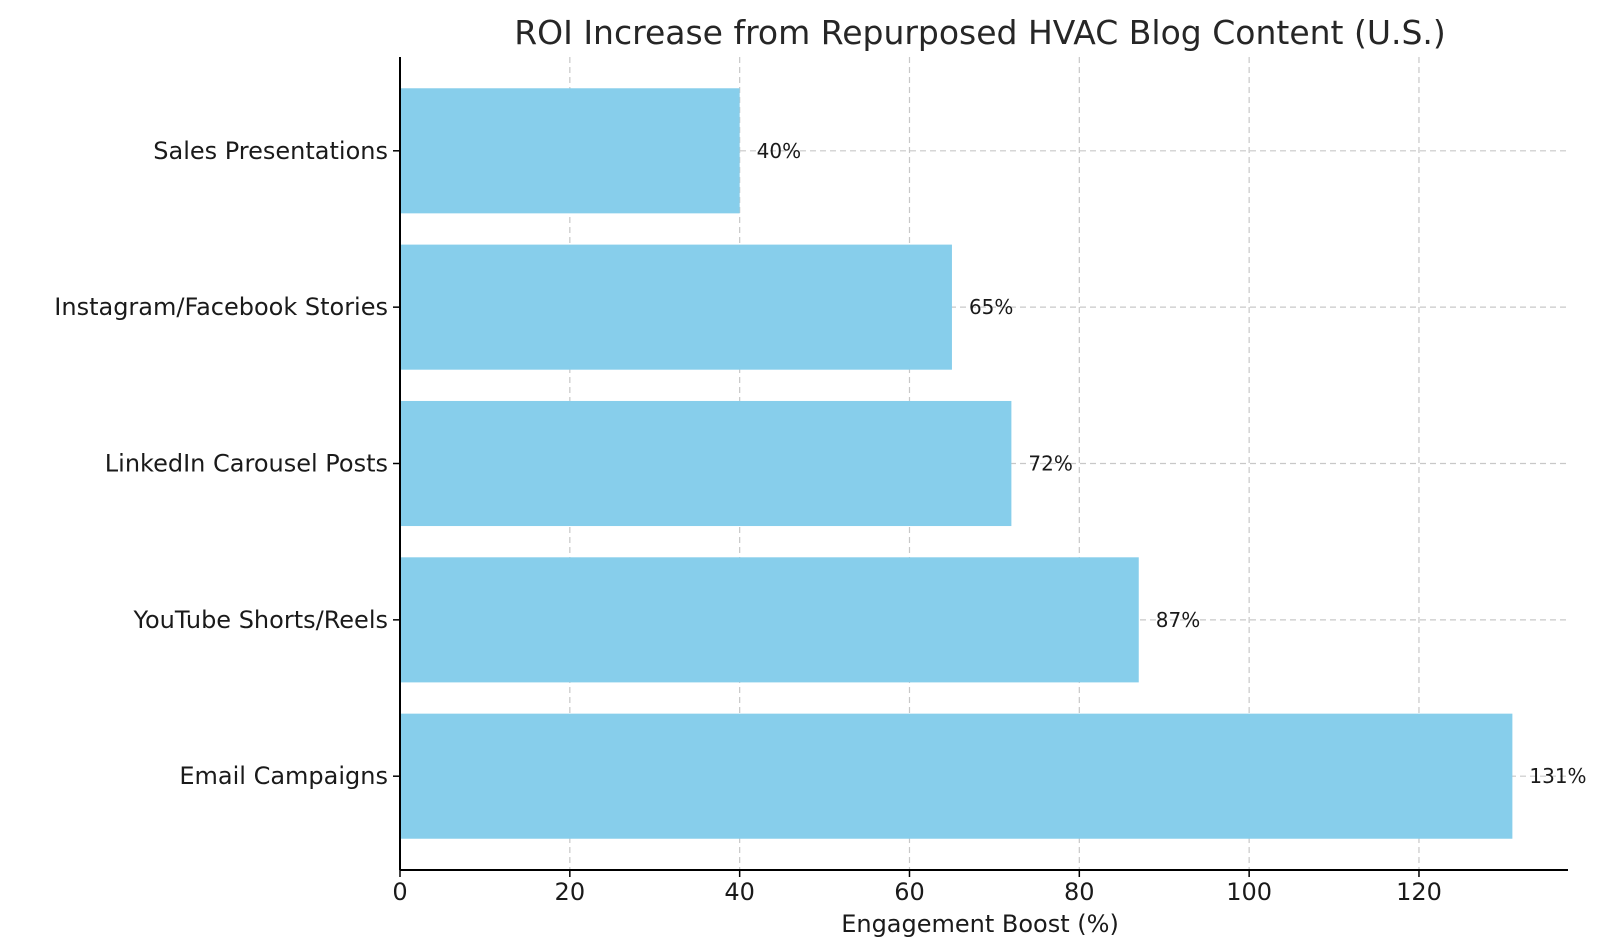  I want to click on x-tick-label-6: 120, so click(1419, 892).